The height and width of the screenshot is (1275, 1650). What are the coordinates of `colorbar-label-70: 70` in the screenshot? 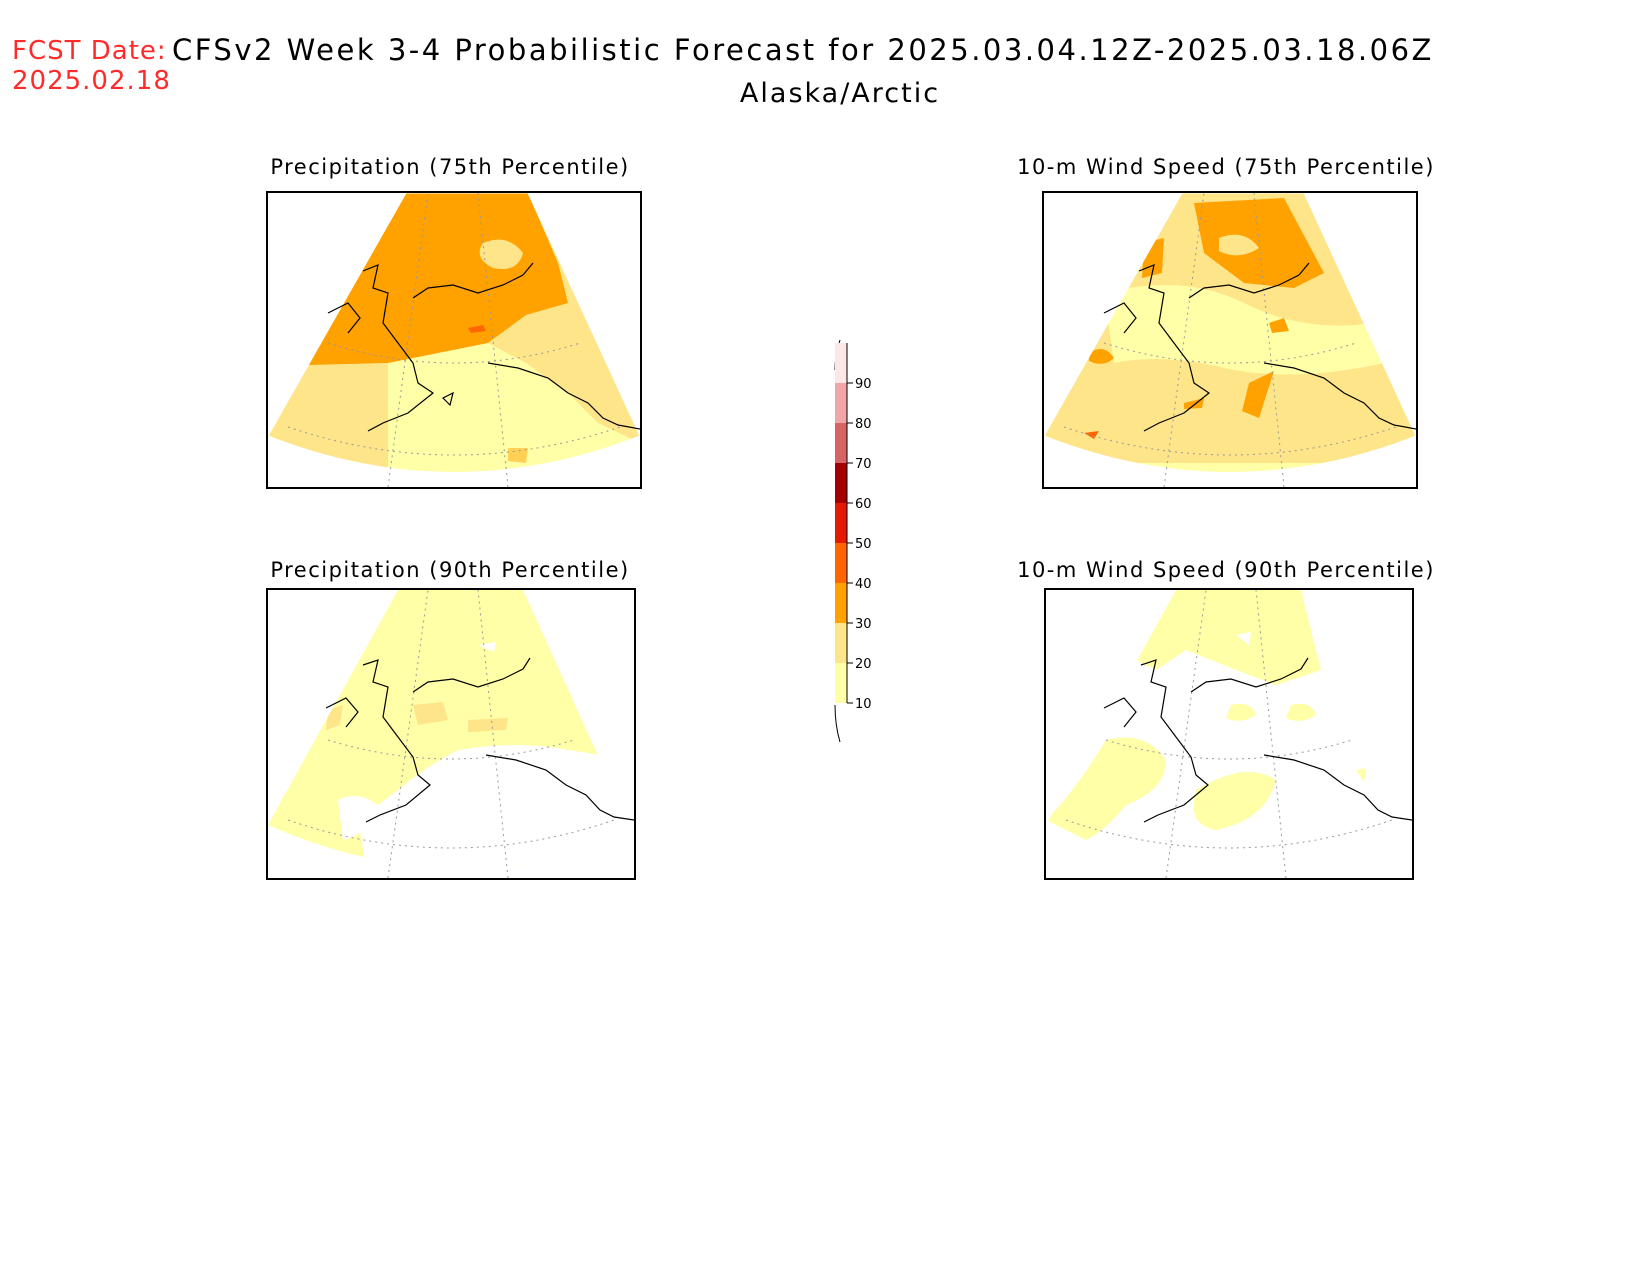 It's located at (863, 464).